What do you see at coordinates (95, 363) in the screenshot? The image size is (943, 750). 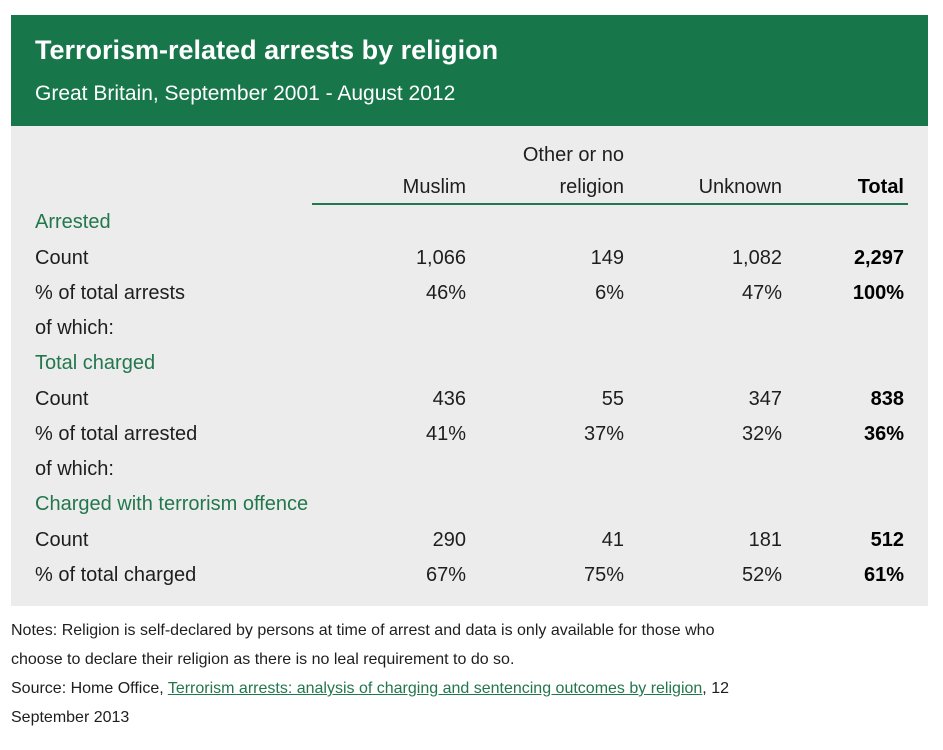 I see `section-heading-charged: Total charged` at bounding box center [95, 363].